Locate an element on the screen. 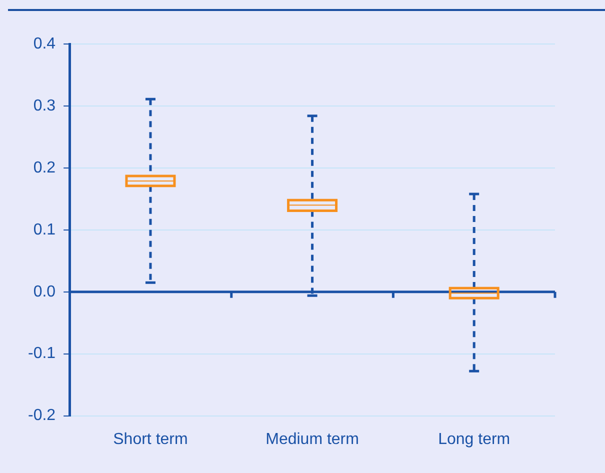 This screenshot has width=605, height=473. y-tick-label: -0.2 is located at coordinates (42, 415).